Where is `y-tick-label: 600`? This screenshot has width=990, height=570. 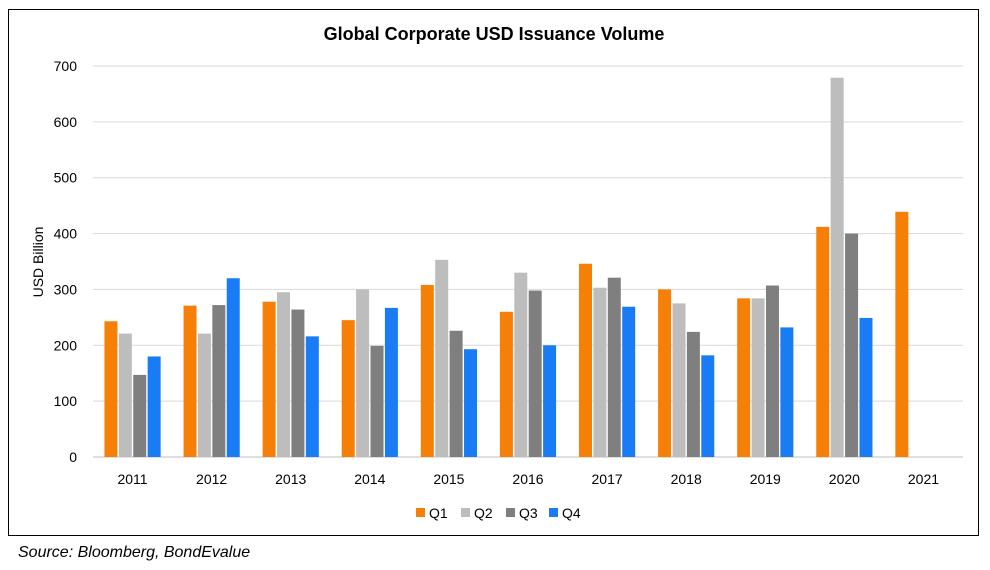
y-tick-label: 600 is located at coordinates (66, 122).